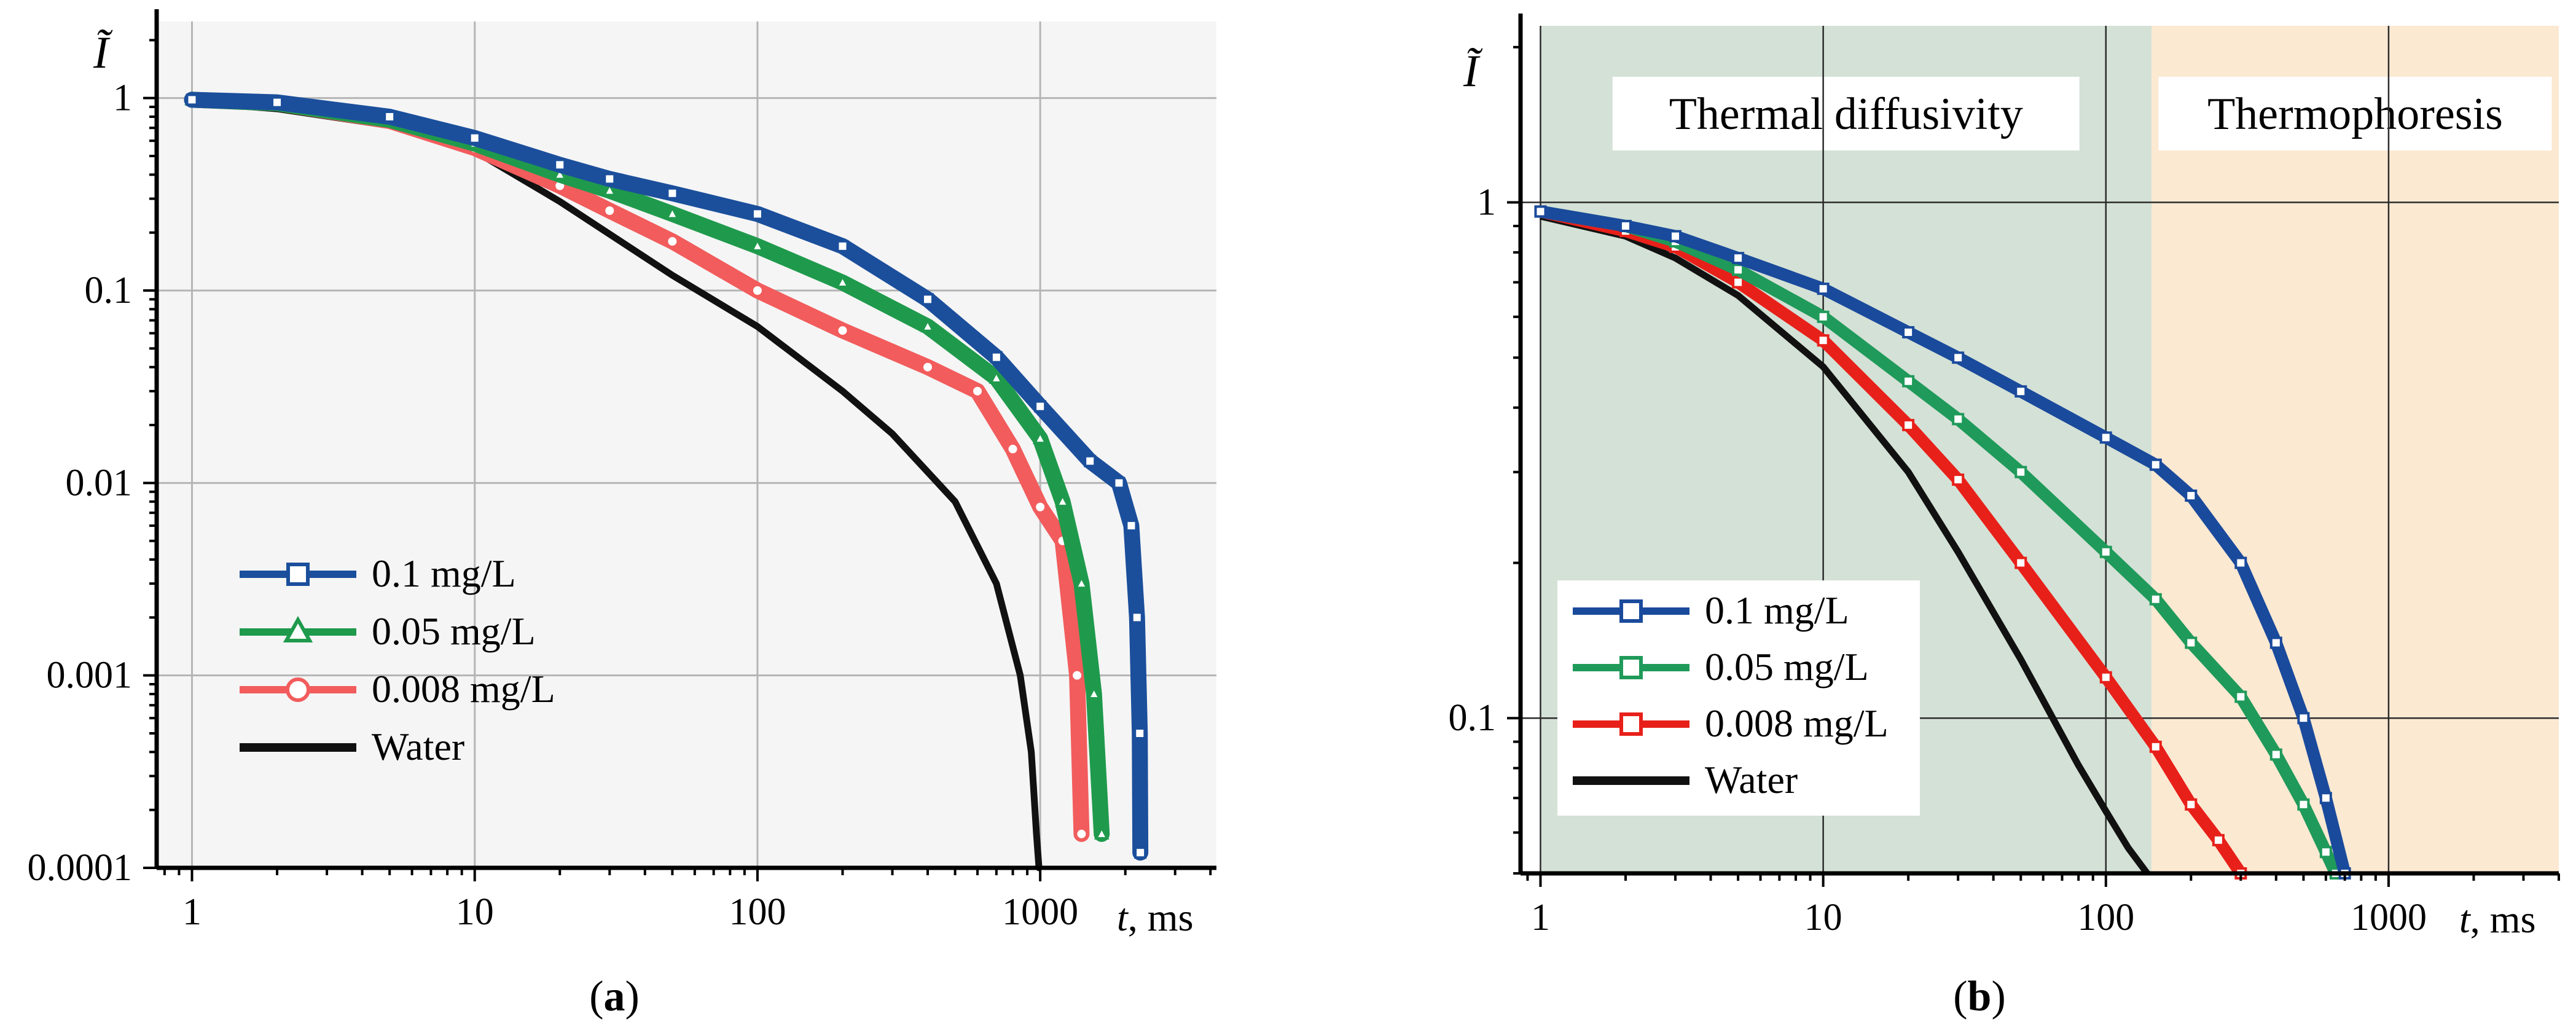 This screenshot has height=1030, width=2576. Describe the element at coordinates (1979, 996) in the screenshot. I see `panel-b-caption: (b)` at that location.